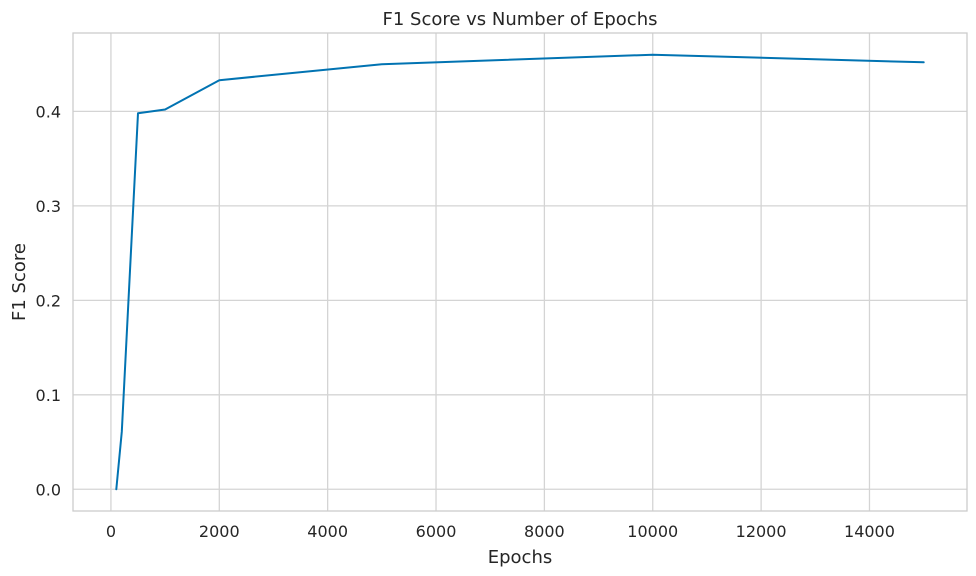  What do you see at coordinates (219, 531) in the screenshot?
I see `x-tick-label: 2000` at bounding box center [219, 531].